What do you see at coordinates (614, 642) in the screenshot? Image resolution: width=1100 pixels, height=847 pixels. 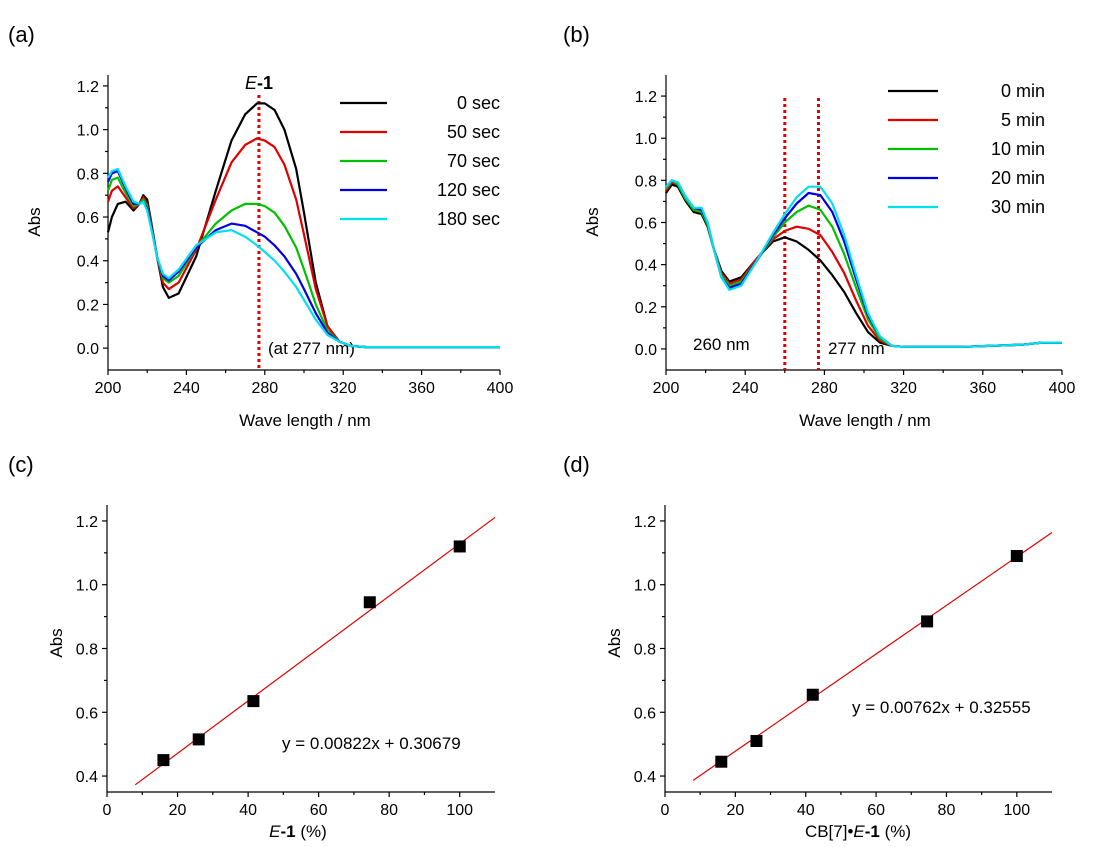 I see `y-axis-label-d: Abs` at bounding box center [614, 642].